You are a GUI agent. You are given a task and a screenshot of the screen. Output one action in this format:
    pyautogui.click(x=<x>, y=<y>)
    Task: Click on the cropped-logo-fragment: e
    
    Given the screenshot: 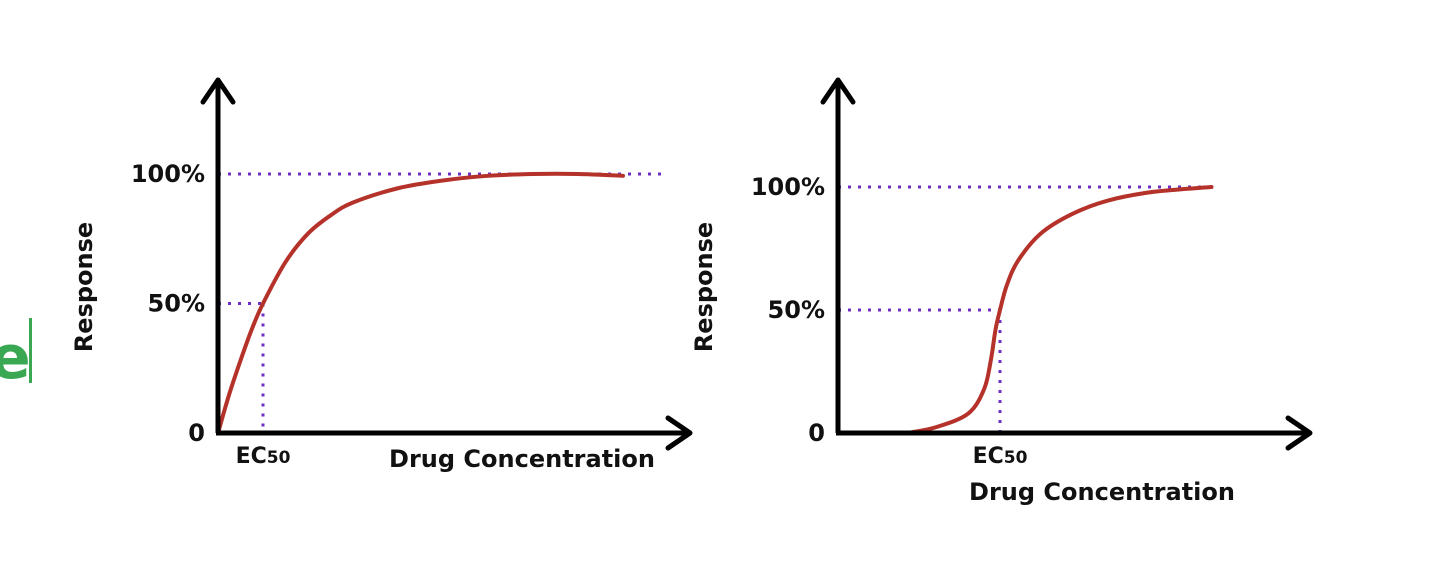 What is the action you would take?
    pyautogui.click(x=15, y=358)
    